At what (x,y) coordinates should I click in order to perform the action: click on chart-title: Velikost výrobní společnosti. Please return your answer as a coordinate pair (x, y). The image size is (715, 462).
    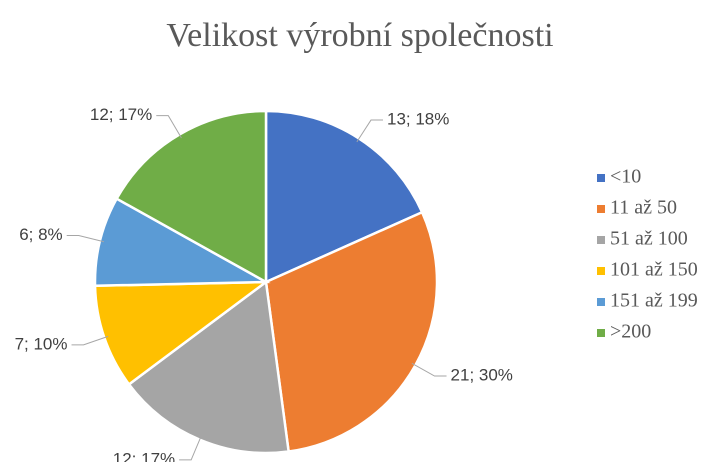
    Looking at the image, I should click on (359, 35).